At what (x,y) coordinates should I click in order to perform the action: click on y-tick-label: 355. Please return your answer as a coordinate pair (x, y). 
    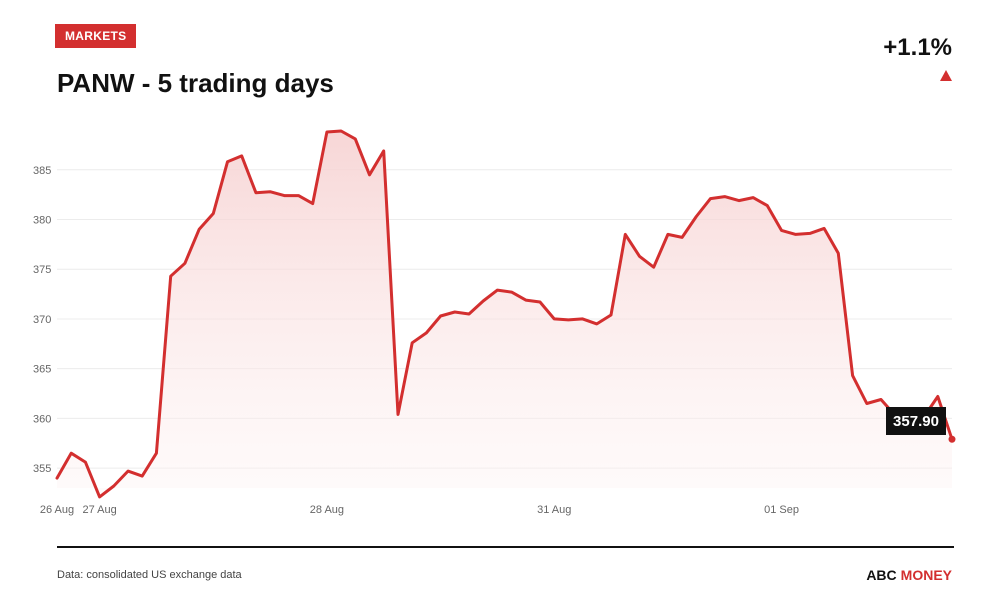
    Looking at the image, I should click on (42, 469).